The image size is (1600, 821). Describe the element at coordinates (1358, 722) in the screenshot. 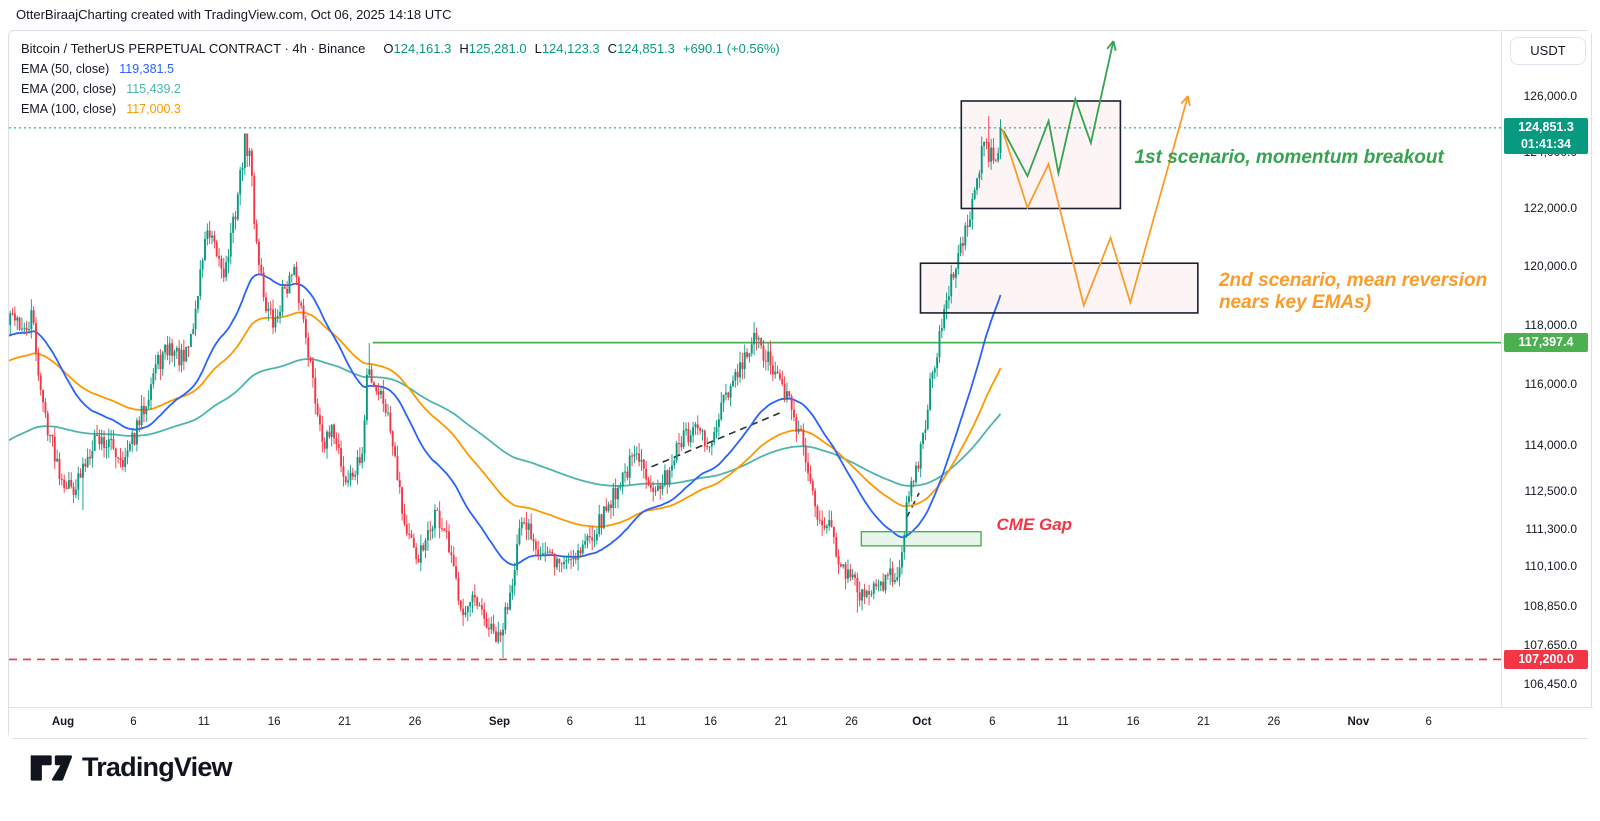

I see `time-tick-label: Nov` at that location.